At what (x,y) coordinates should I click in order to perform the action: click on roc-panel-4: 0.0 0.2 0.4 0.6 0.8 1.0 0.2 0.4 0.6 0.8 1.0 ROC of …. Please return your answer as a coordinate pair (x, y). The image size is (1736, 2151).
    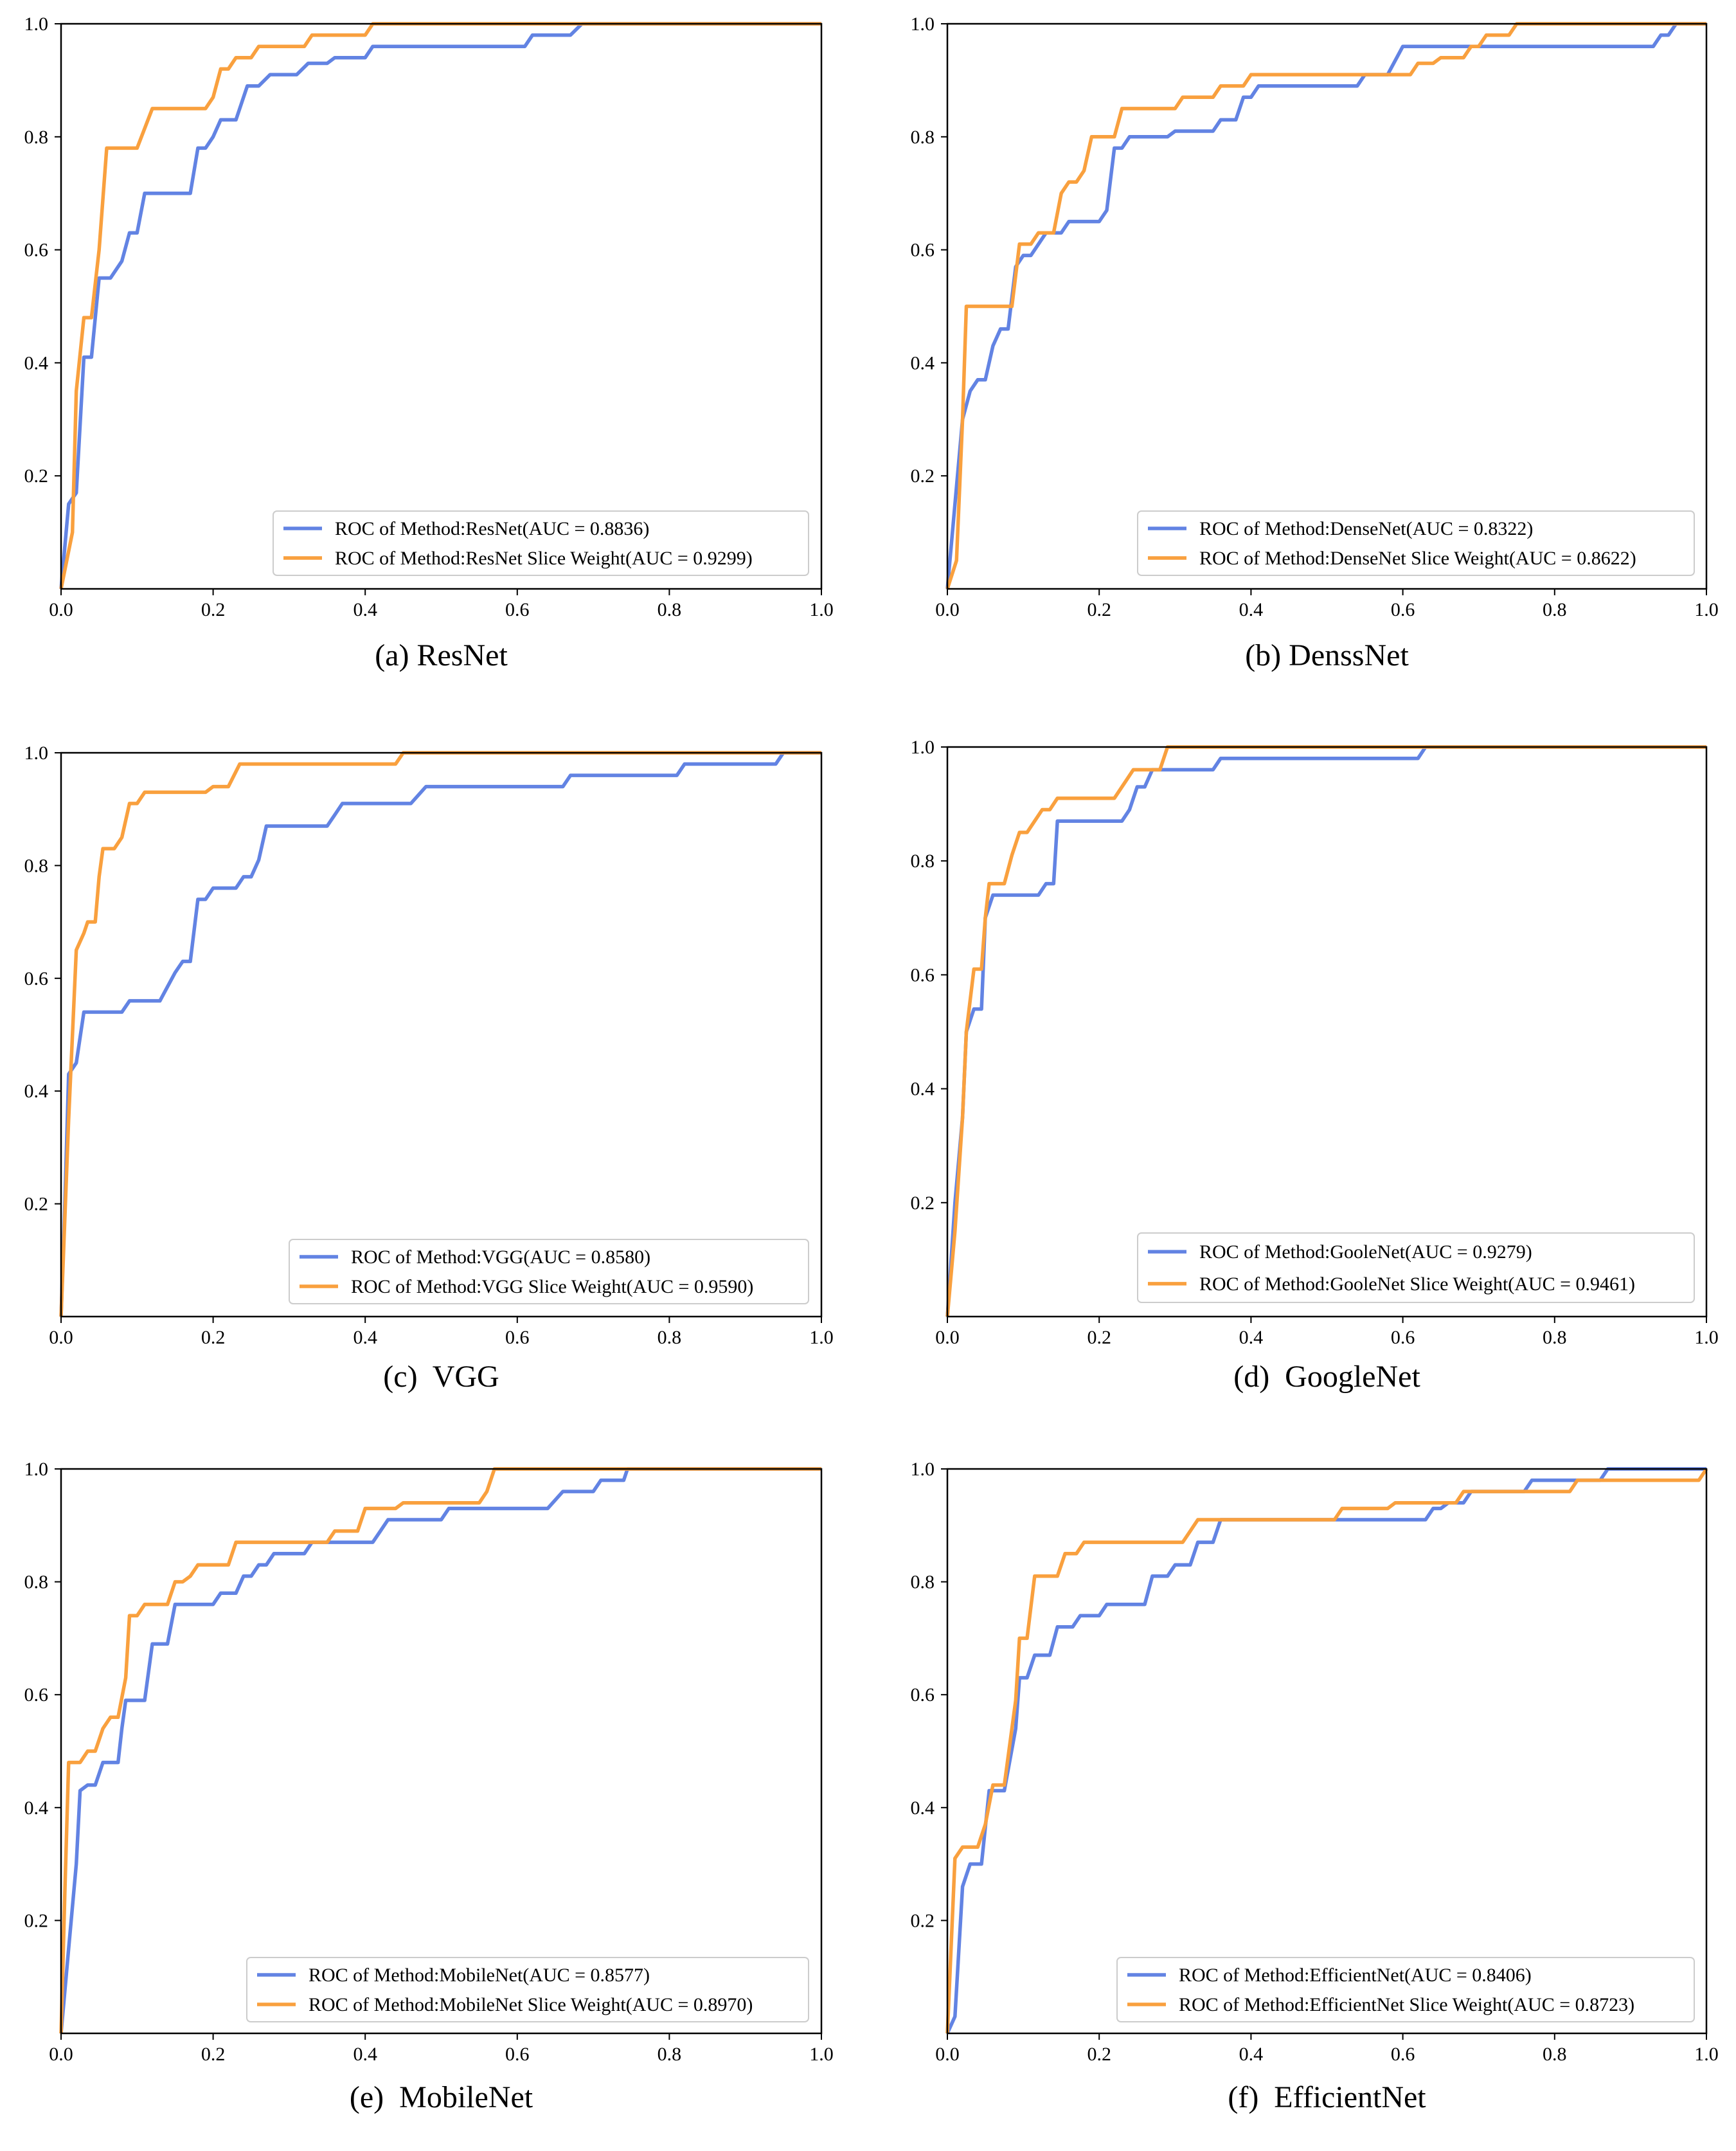
    Looking at the image, I should click on (1315, 1066).